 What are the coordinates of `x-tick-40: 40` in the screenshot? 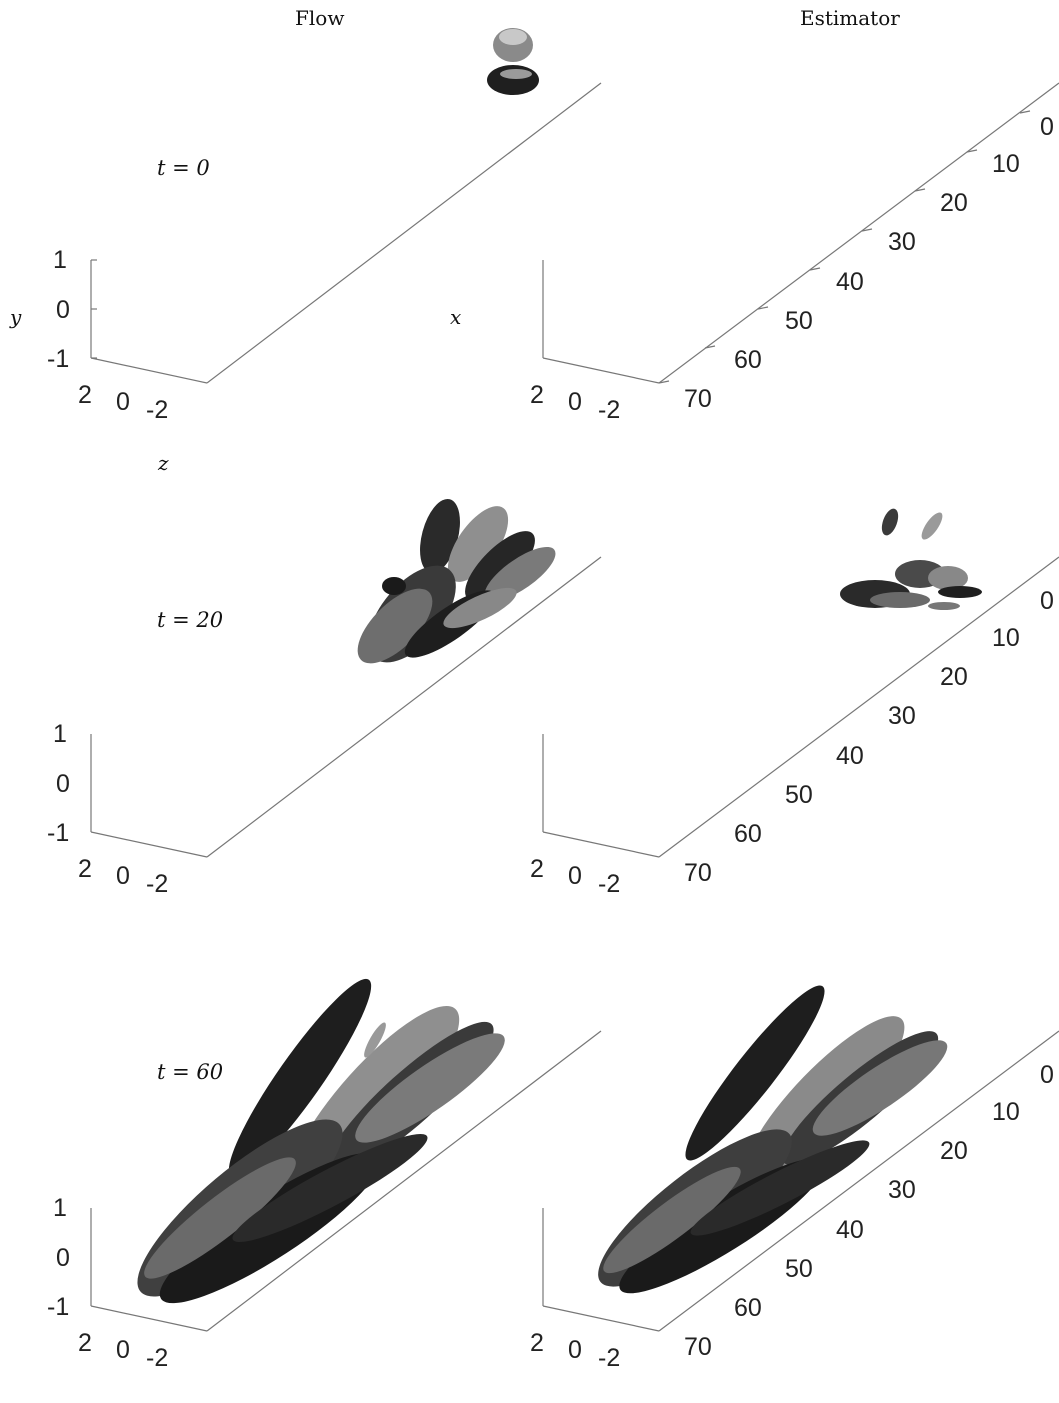 It's located at (850, 282).